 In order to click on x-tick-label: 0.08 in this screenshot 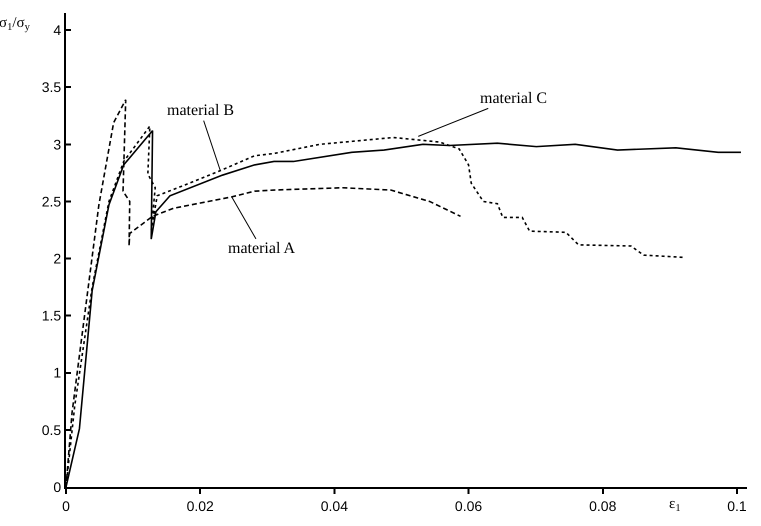, I will do `click(603, 506)`.